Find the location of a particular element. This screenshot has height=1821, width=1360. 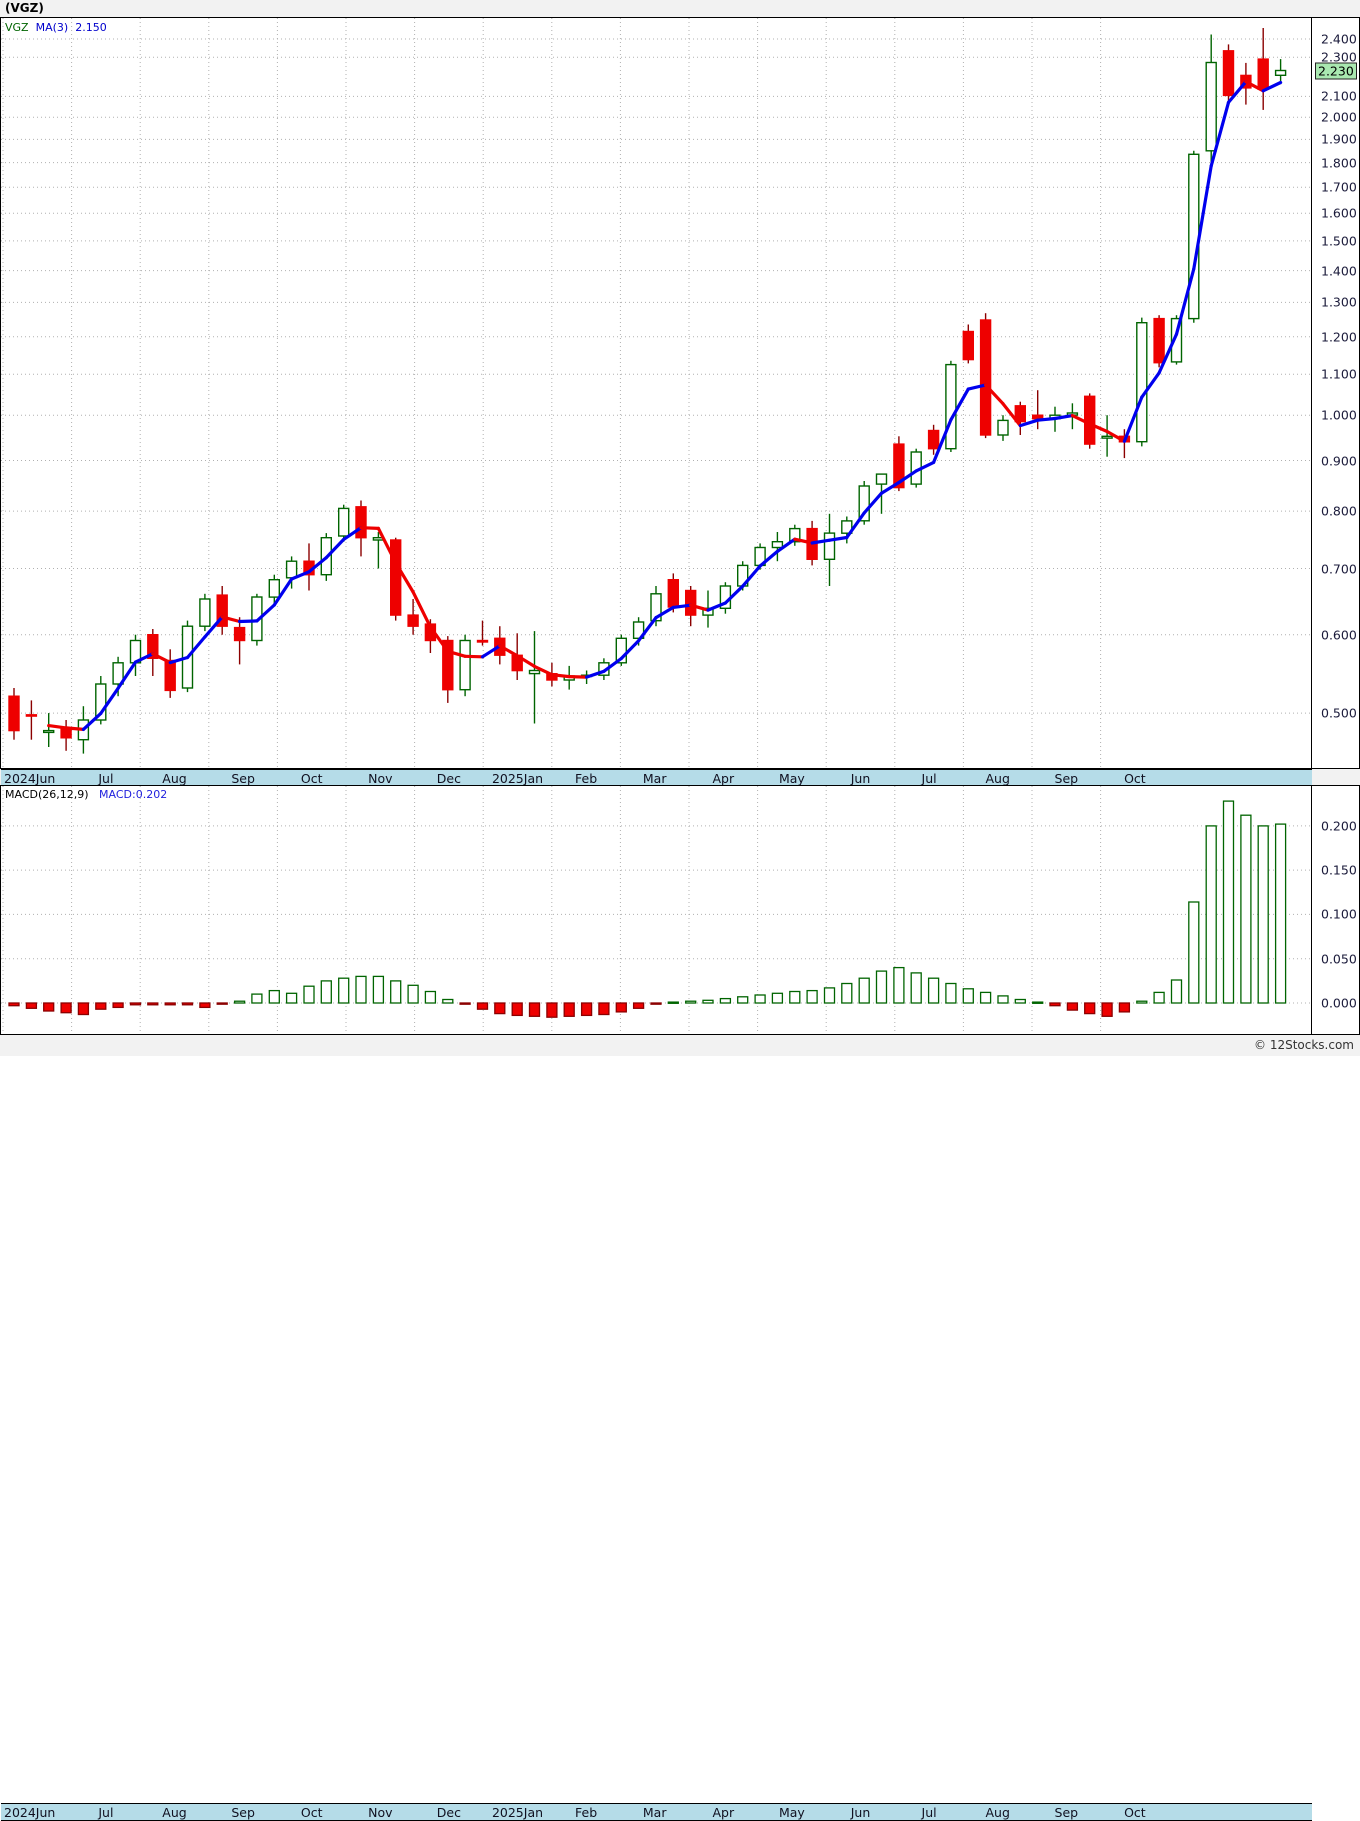

macd-y-tick: 0.100 is located at coordinates (1339, 914).